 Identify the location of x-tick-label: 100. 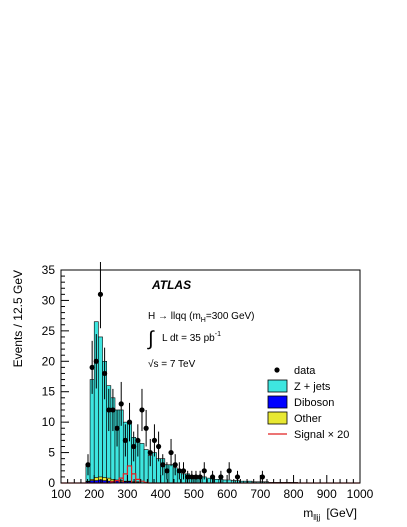
(61, 494).